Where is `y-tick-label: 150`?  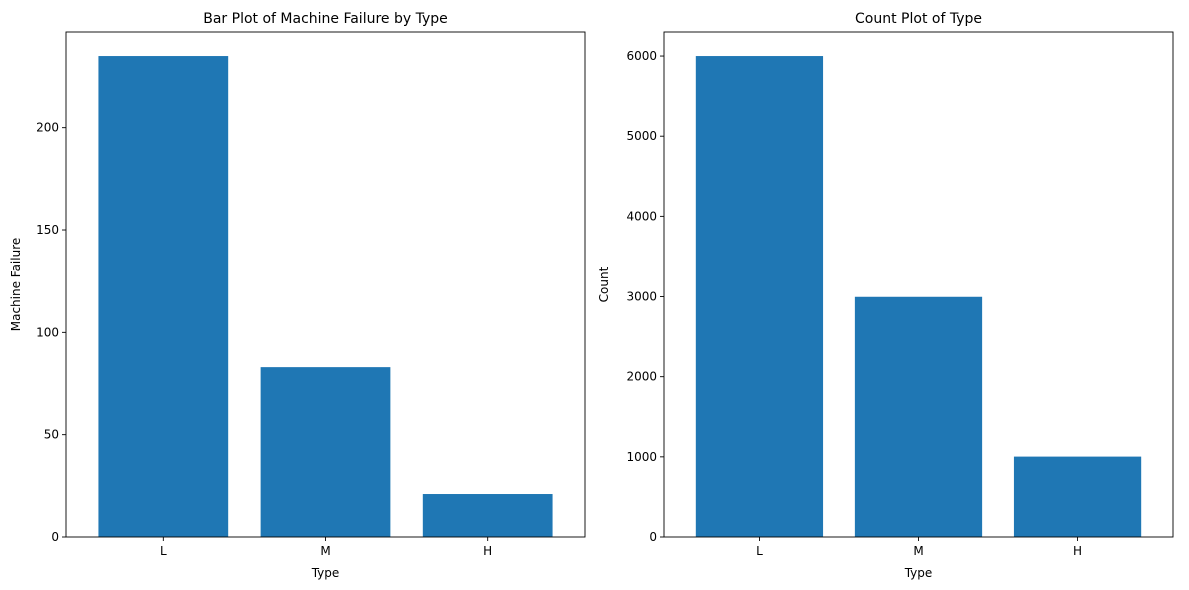
y-tick-label: 150 is located at coordinates (47, 230).